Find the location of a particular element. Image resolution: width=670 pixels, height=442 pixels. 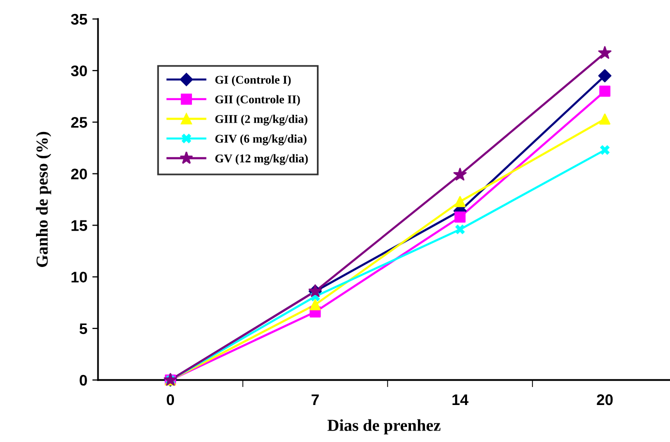

legend-label: GII (Controle II) is located at coordinates (257, 100).